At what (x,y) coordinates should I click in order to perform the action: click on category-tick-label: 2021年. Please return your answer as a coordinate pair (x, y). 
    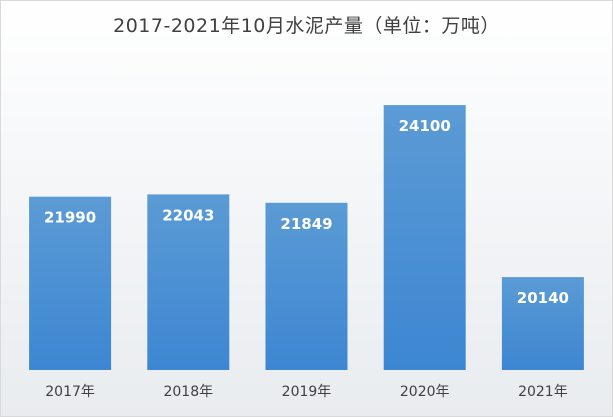
    Looking at the image, I should click on (543, 392).